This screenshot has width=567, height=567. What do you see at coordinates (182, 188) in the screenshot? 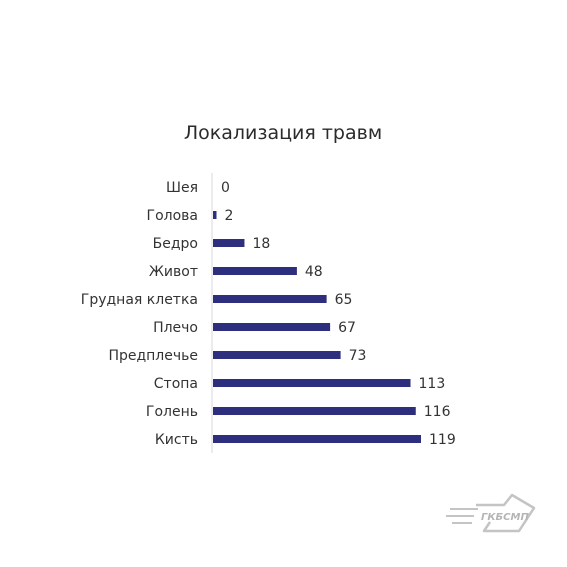
I see `category-label: Шея` at bounding box center [182, 188].